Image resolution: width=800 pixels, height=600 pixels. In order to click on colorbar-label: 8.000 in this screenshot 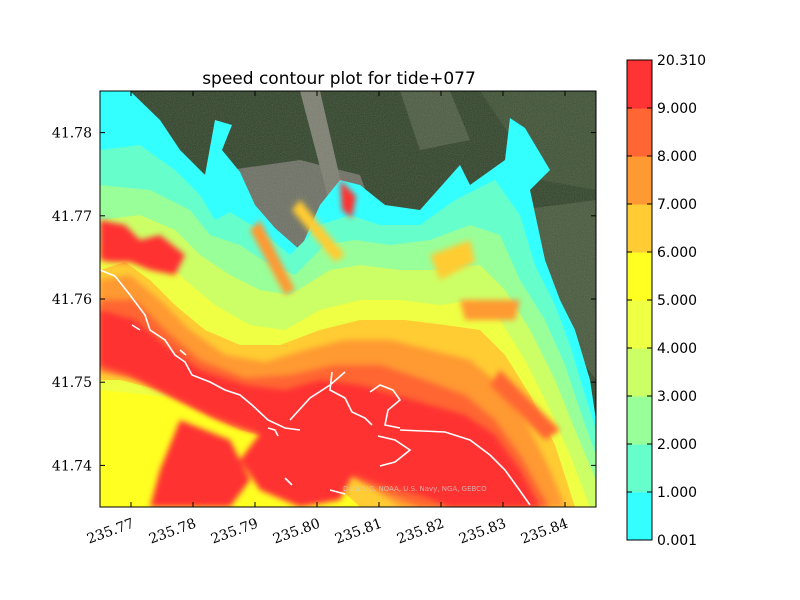, I will do `click(677, 157)`.